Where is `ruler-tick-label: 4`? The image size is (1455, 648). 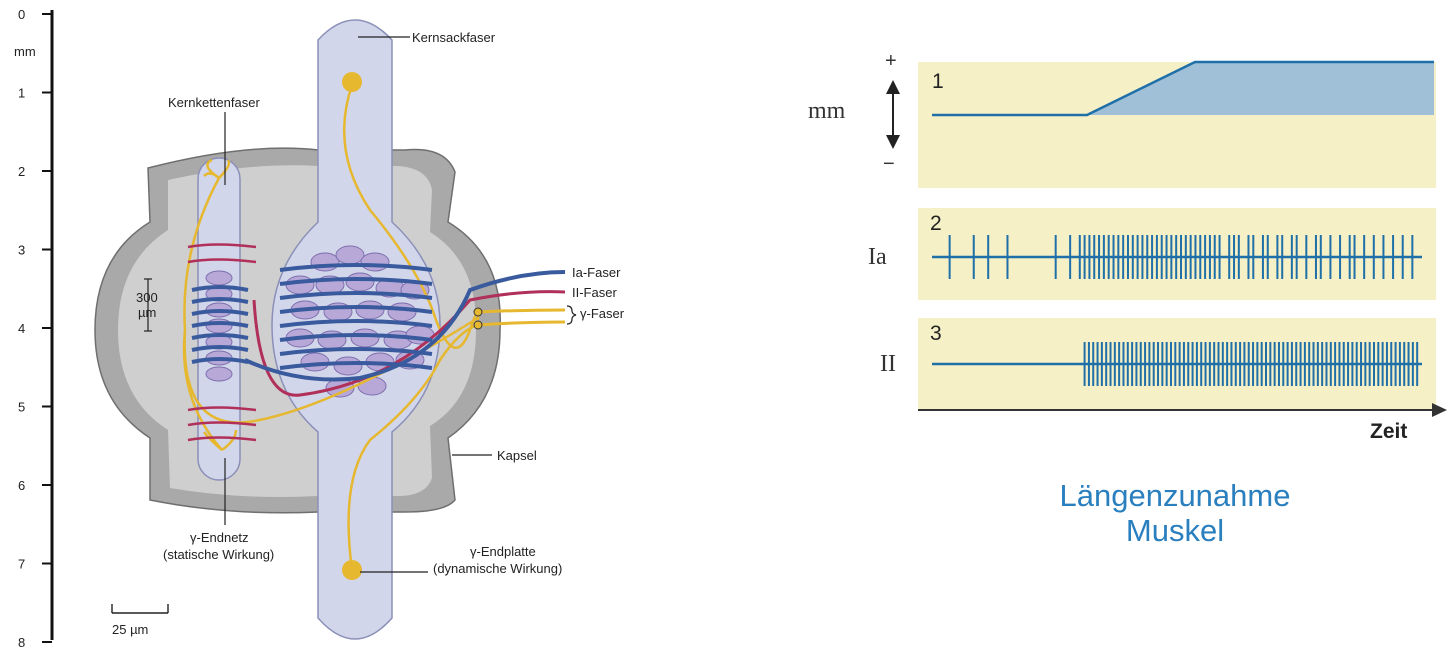 ruler-tick-label: 4 is located at coordinates (21, 328).